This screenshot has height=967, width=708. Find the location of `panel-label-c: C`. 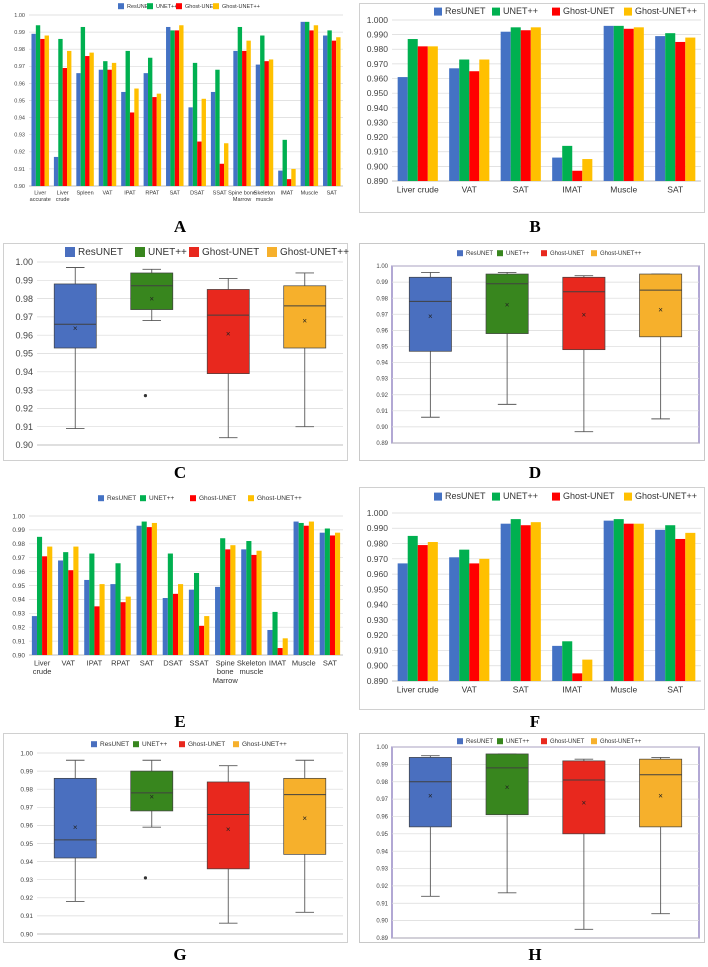

panel-label-c: C is located at coordinates (180, 472).